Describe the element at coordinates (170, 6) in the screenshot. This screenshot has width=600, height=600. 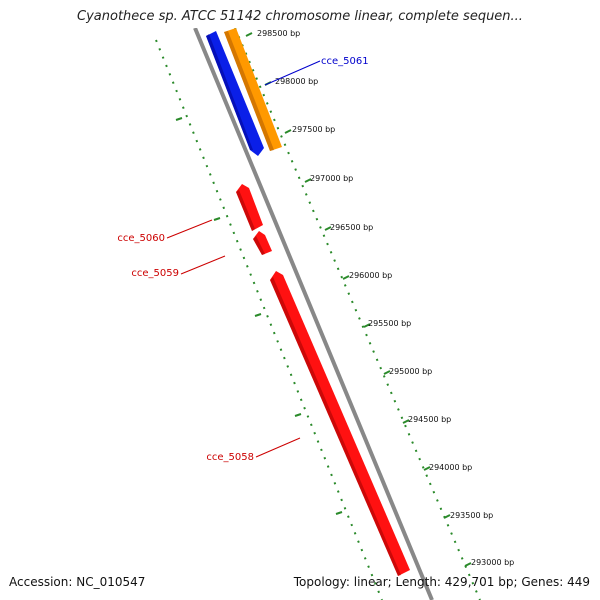
I see `gene-red-partial` at that location.